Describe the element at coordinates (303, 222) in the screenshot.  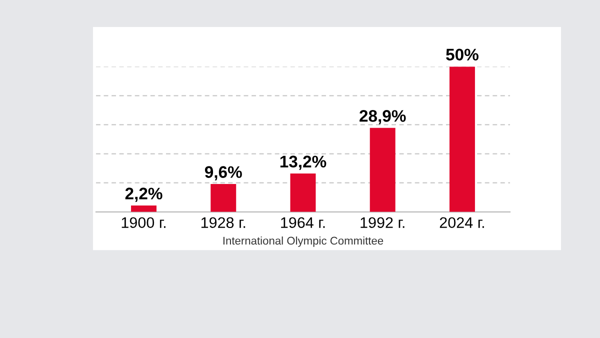
I see `x-tick-label: 1964 г.` at that location.